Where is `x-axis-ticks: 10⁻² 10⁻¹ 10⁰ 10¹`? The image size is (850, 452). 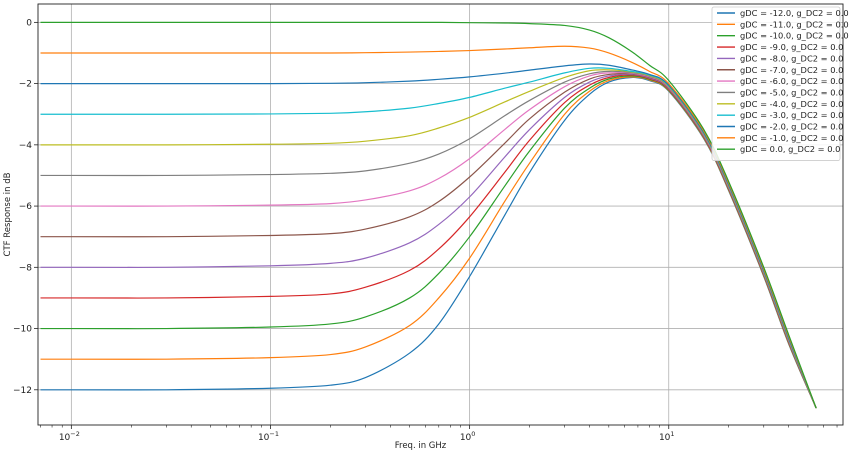 x-axis-ticks: 10⁻² 10⁻¹ 10⁰ 10¹ is located at coordinates (439, 434).